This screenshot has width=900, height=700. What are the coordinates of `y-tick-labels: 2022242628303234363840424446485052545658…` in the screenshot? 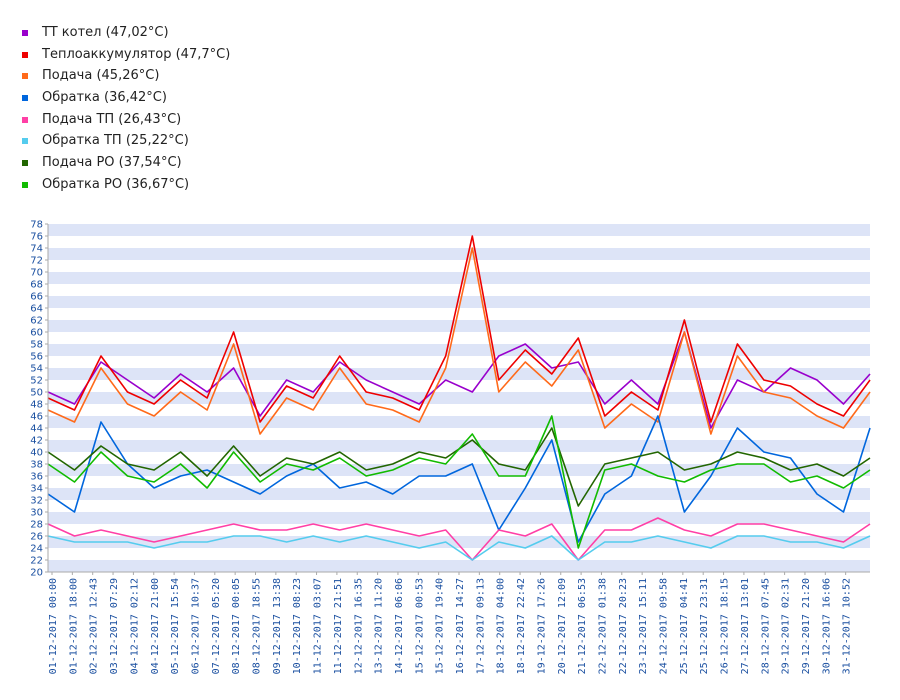 It's located at (36, 399).